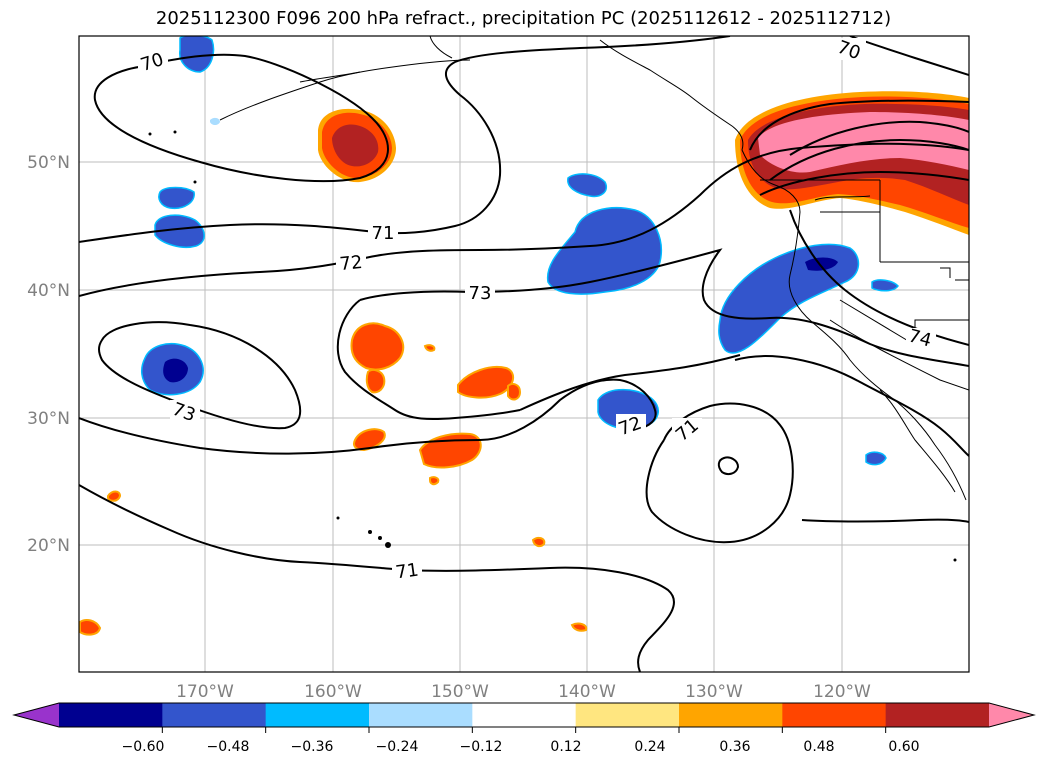  Describe the element at coordinates (587, 692) in the screenshot. I see `lon-label: 140°W` at that location.